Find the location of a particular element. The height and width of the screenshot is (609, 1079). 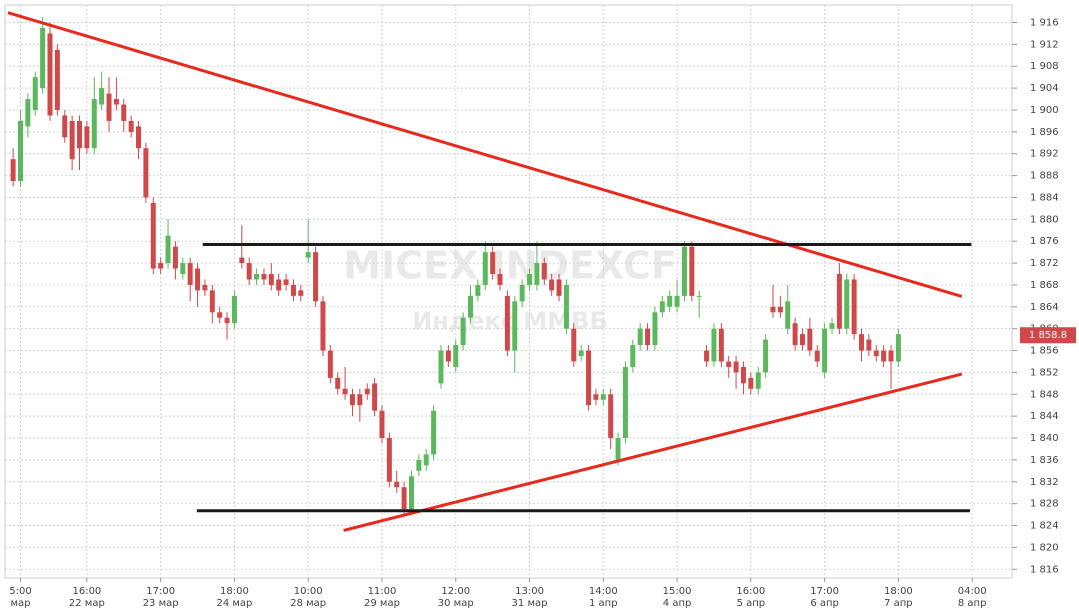

x-tick-label: 17:00 is located at coordinates (824, 591).